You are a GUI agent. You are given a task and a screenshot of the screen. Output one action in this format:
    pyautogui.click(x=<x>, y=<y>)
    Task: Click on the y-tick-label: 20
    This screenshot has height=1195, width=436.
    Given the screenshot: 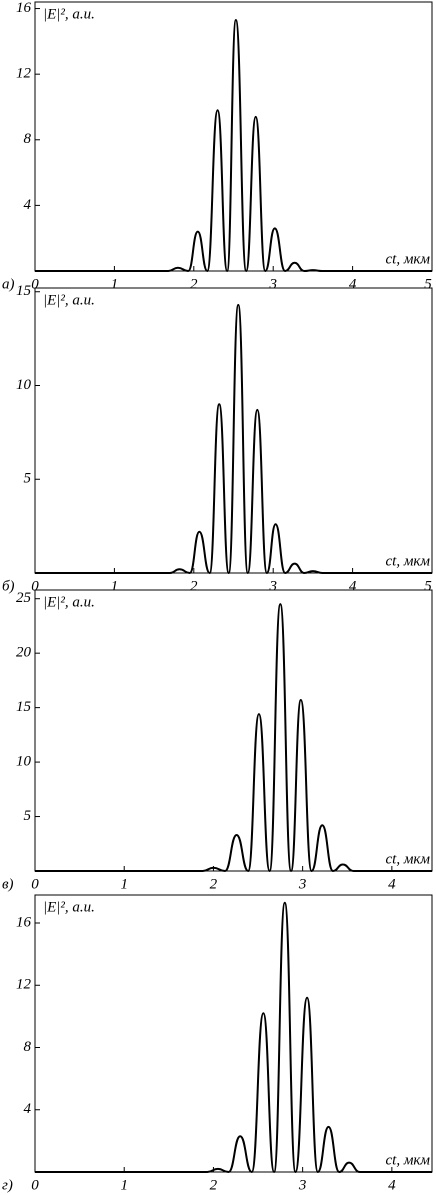 What is the action you would take?
    pyautogui.click(x=24, y=653)
    